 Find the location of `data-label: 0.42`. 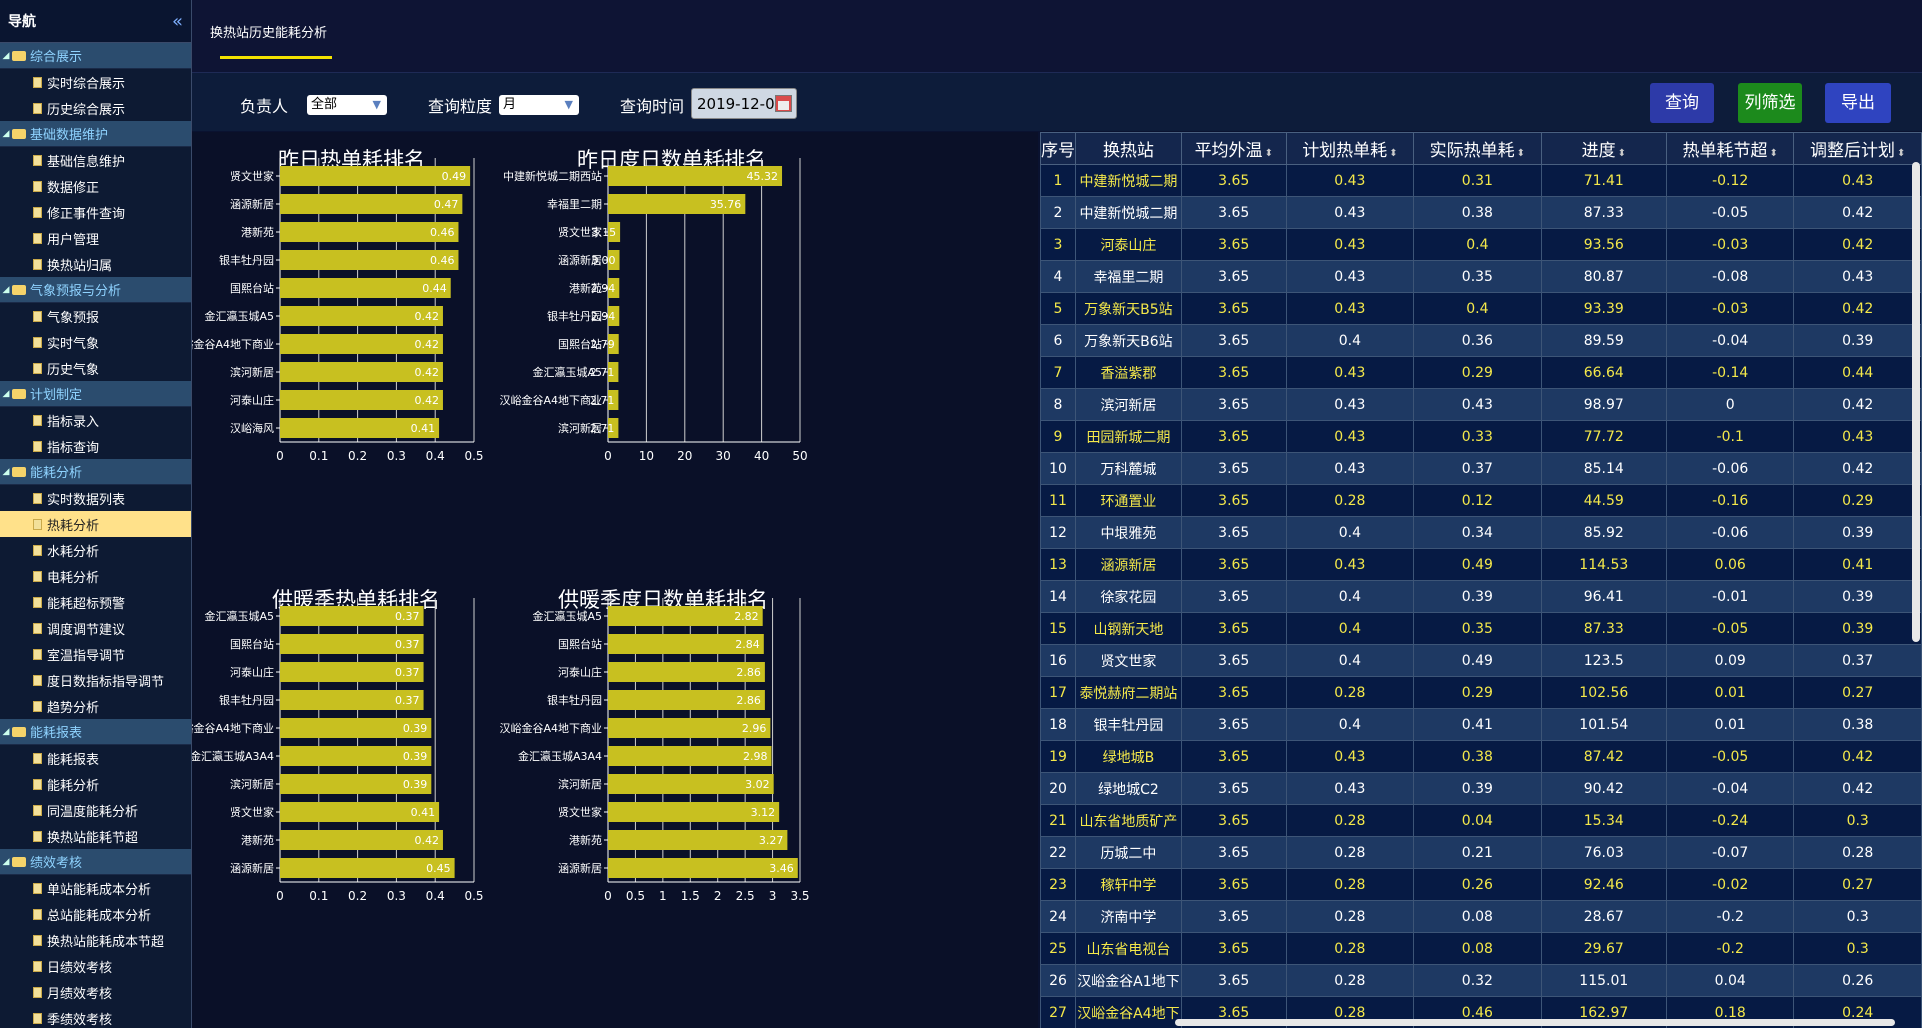

data-label: 0.42 is located at coordinates (426, 316).